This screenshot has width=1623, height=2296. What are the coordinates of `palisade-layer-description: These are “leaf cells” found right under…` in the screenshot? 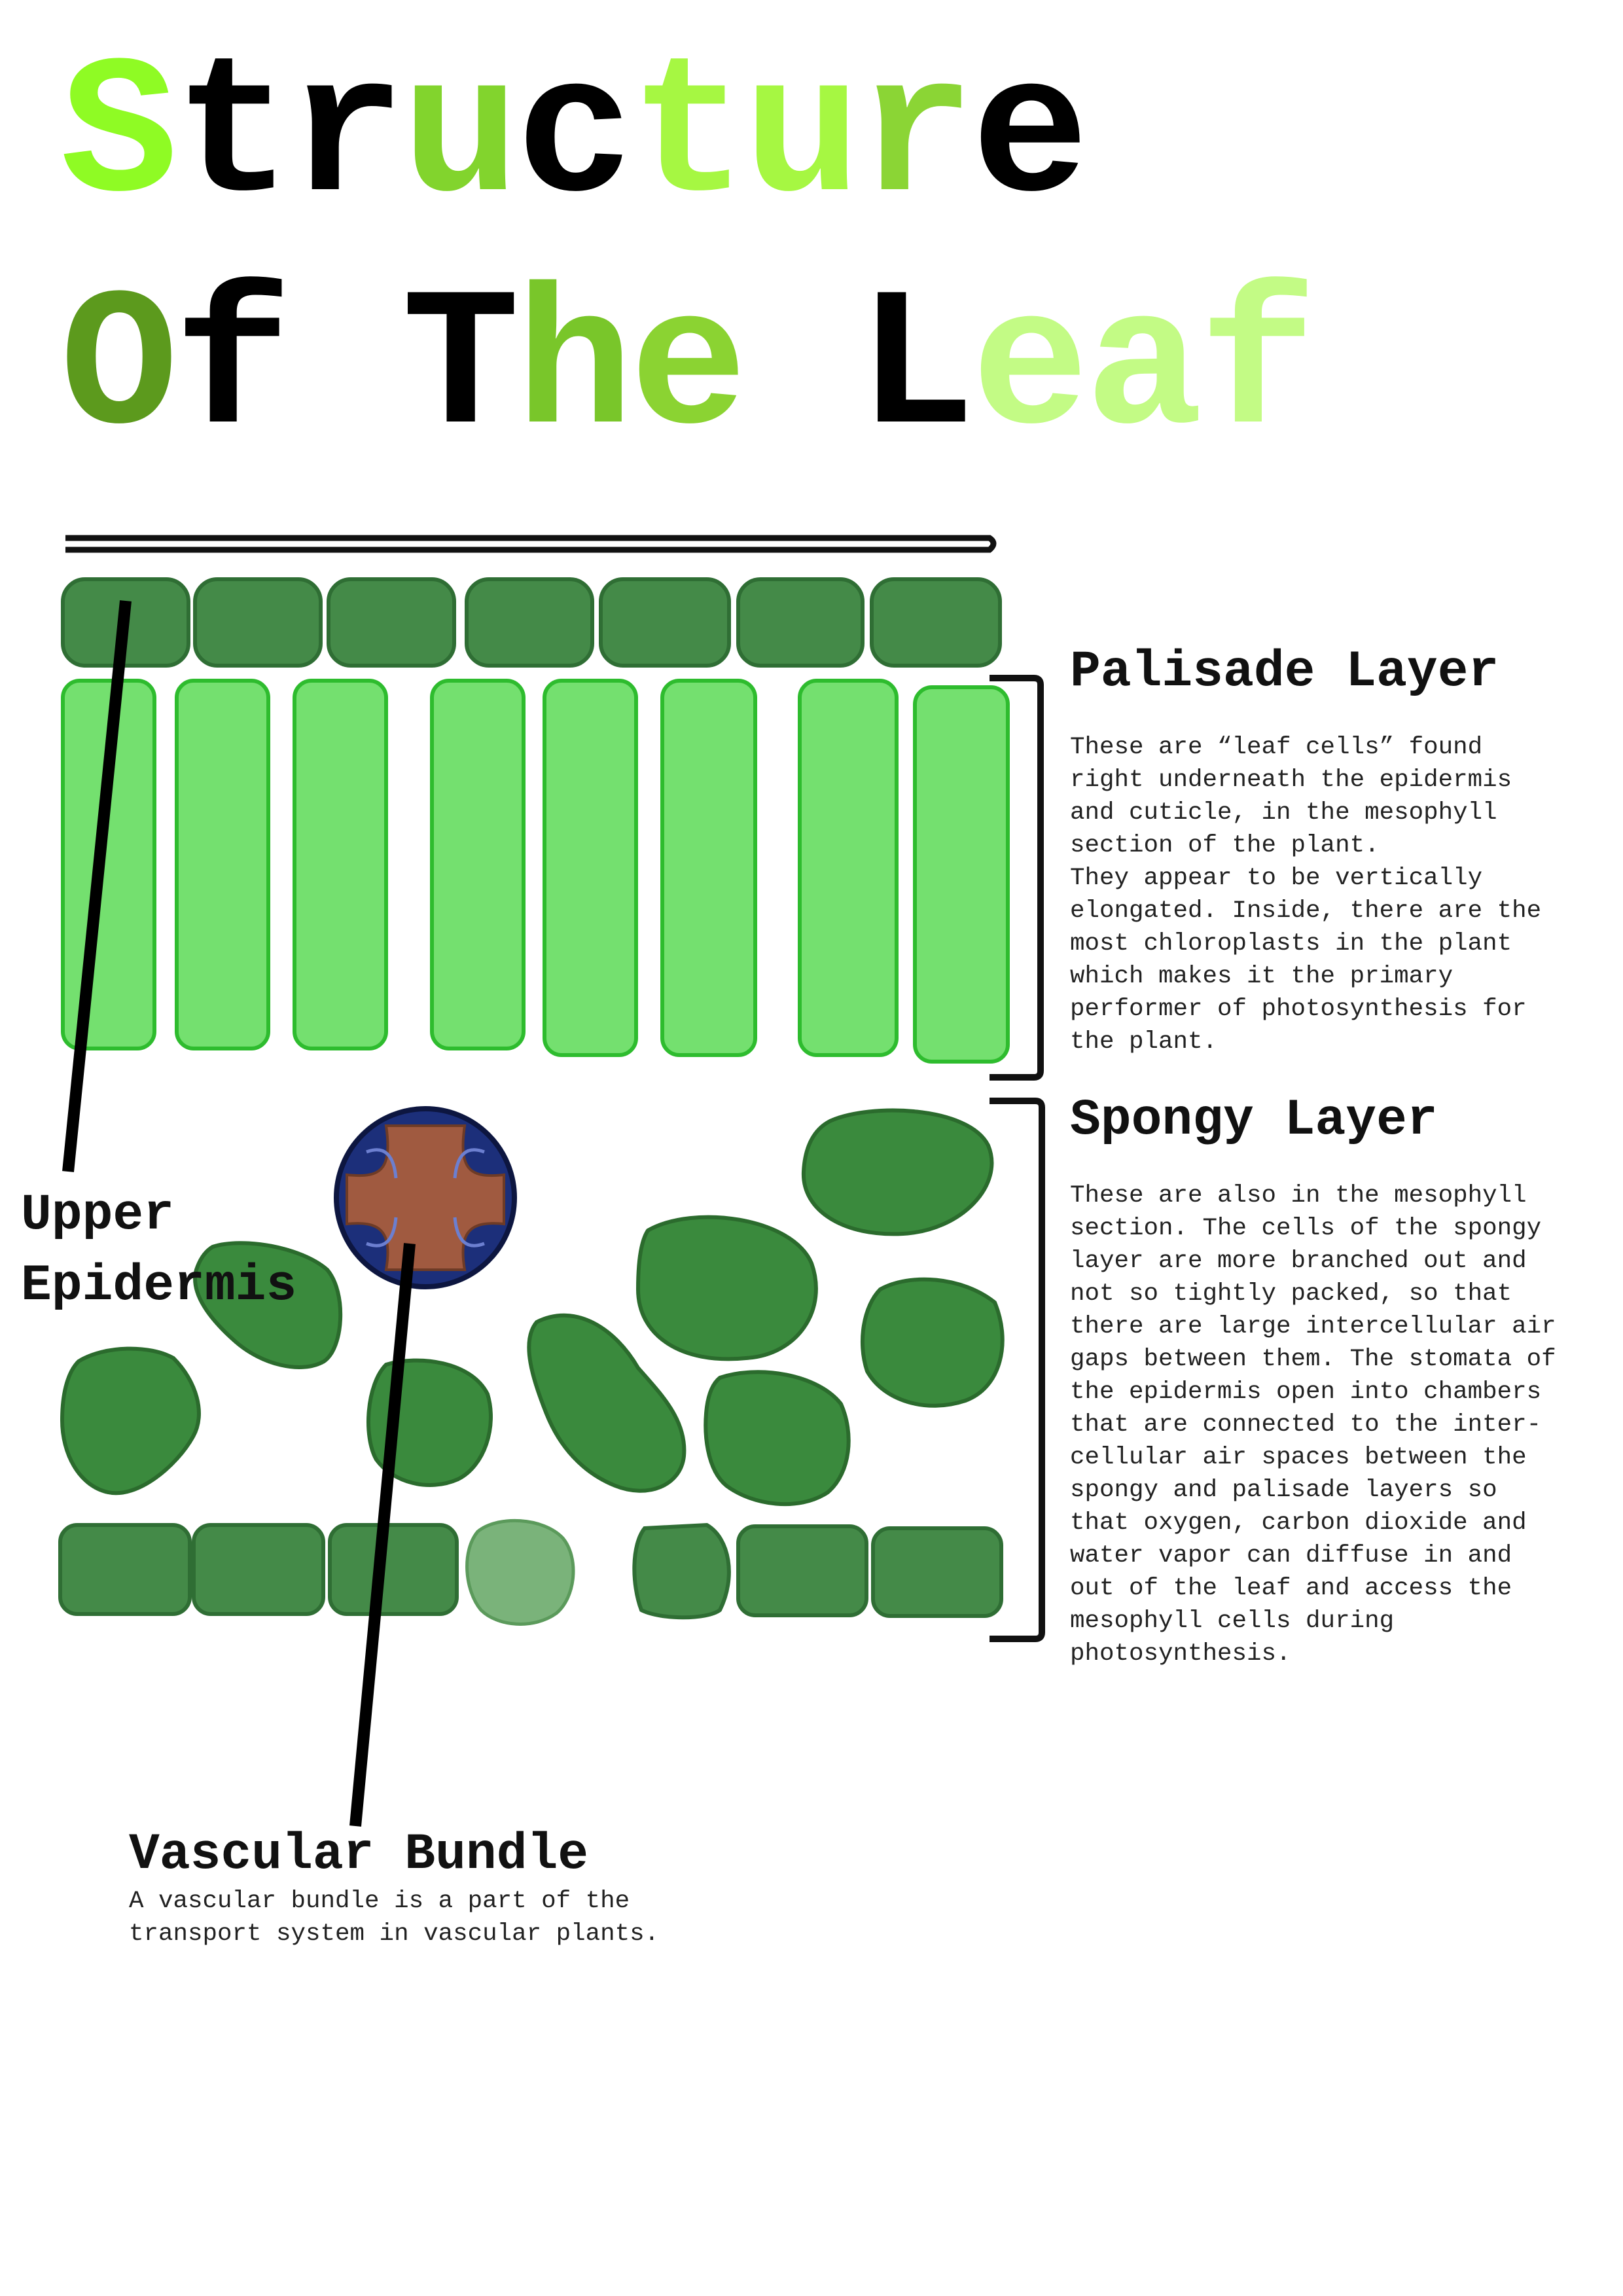 It's located at (1306, 895).